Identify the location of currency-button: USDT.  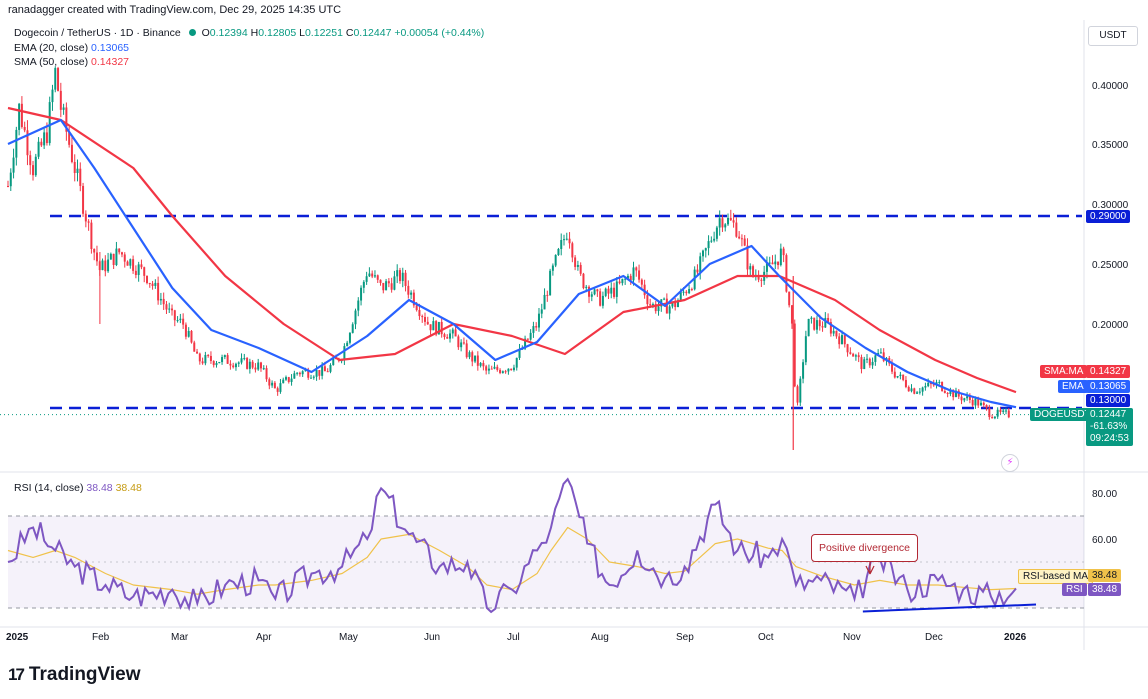
(1113, 36).